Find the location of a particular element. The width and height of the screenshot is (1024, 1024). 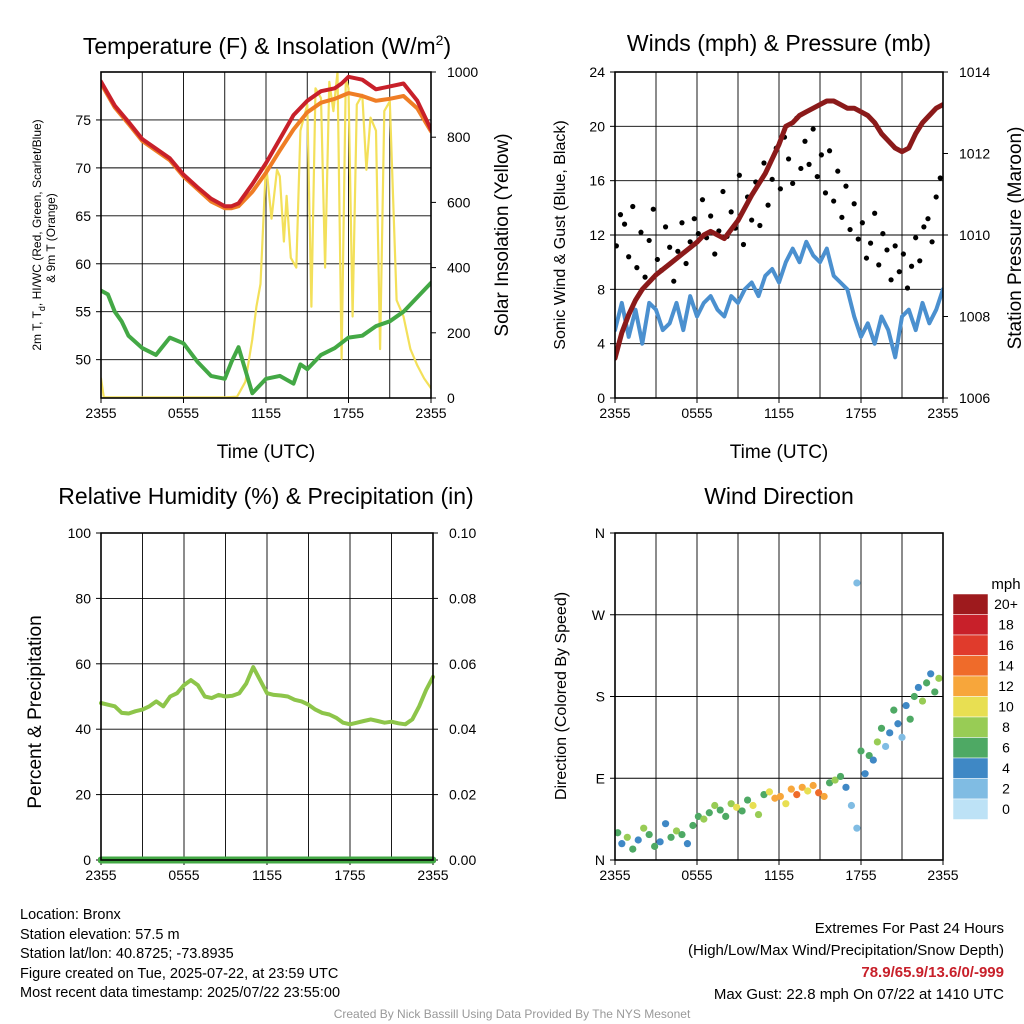

y-axis-label-left-line2: & 9m T (Orange) is located at coordinates (51, 238).